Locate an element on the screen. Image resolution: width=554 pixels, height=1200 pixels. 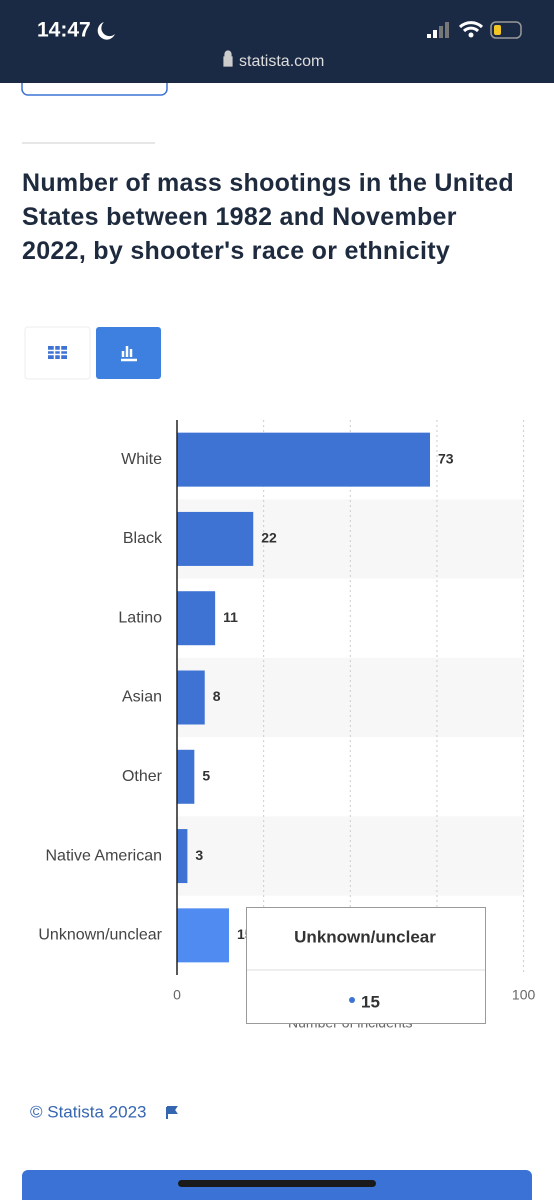
lock-icon is located at coordinates (228, 58).